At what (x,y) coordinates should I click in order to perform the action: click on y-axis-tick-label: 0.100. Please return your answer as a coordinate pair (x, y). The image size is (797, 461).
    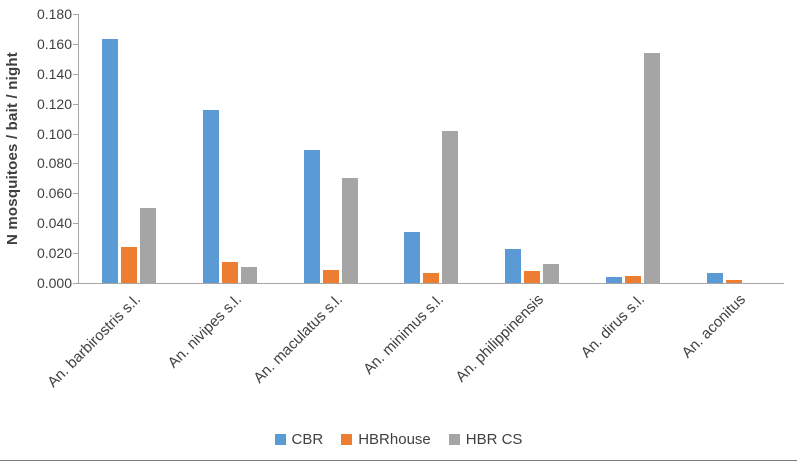
    Looking at the image, I should click on (54, 133).